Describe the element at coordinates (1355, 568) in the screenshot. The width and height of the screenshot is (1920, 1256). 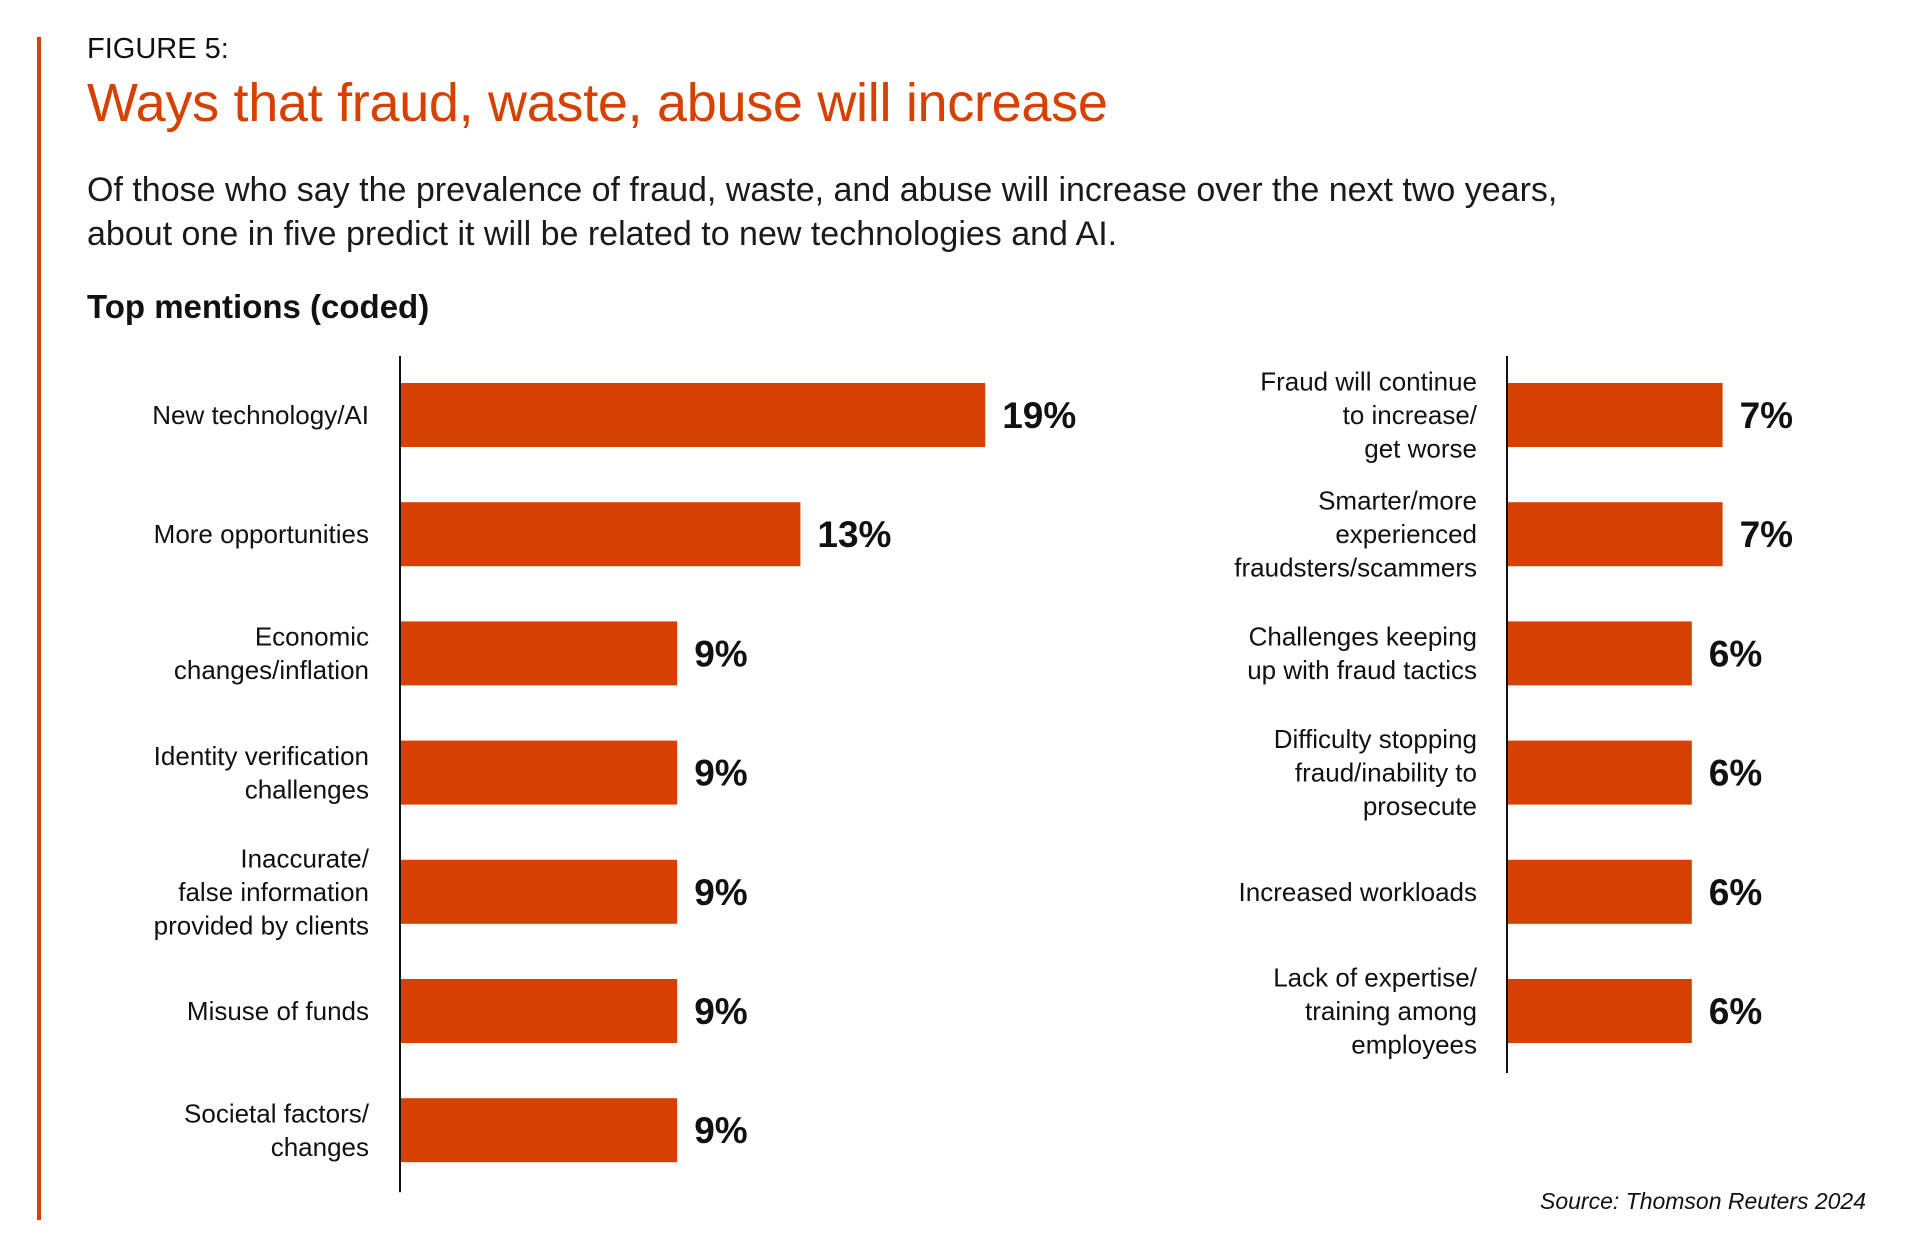
I see `category-label-line: fraudsters/scammers` at that location.